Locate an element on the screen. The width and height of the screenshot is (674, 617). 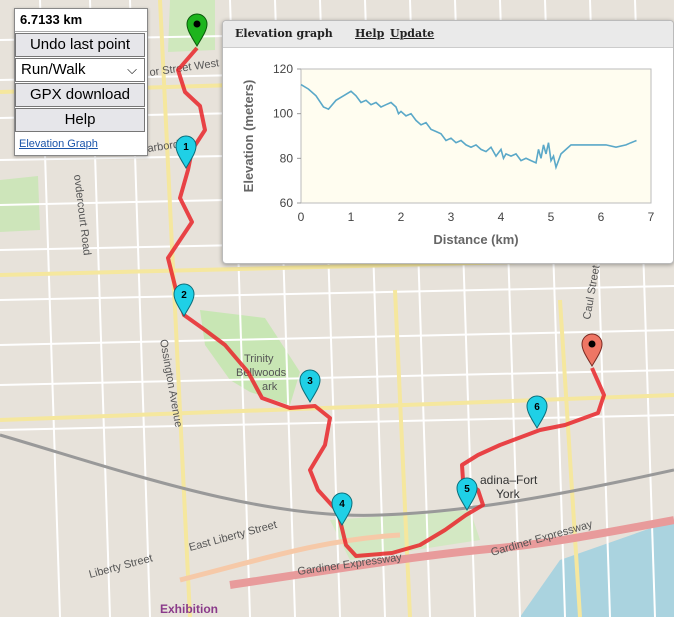
help-button: Help is located at coordinates (80, 120).